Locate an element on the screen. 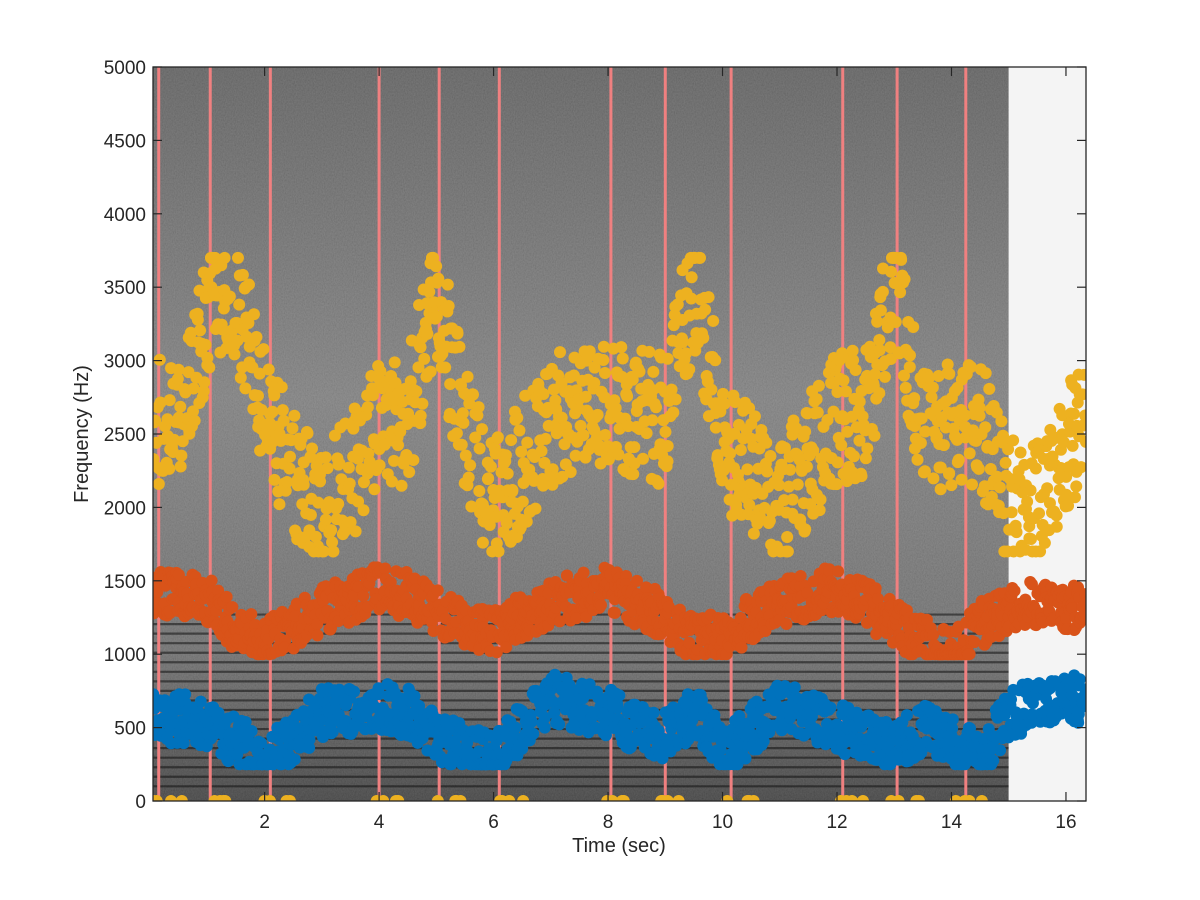 This screenshot has width=1200, height=900. y-tick-label: 500 is located at coordinates (130, 729).